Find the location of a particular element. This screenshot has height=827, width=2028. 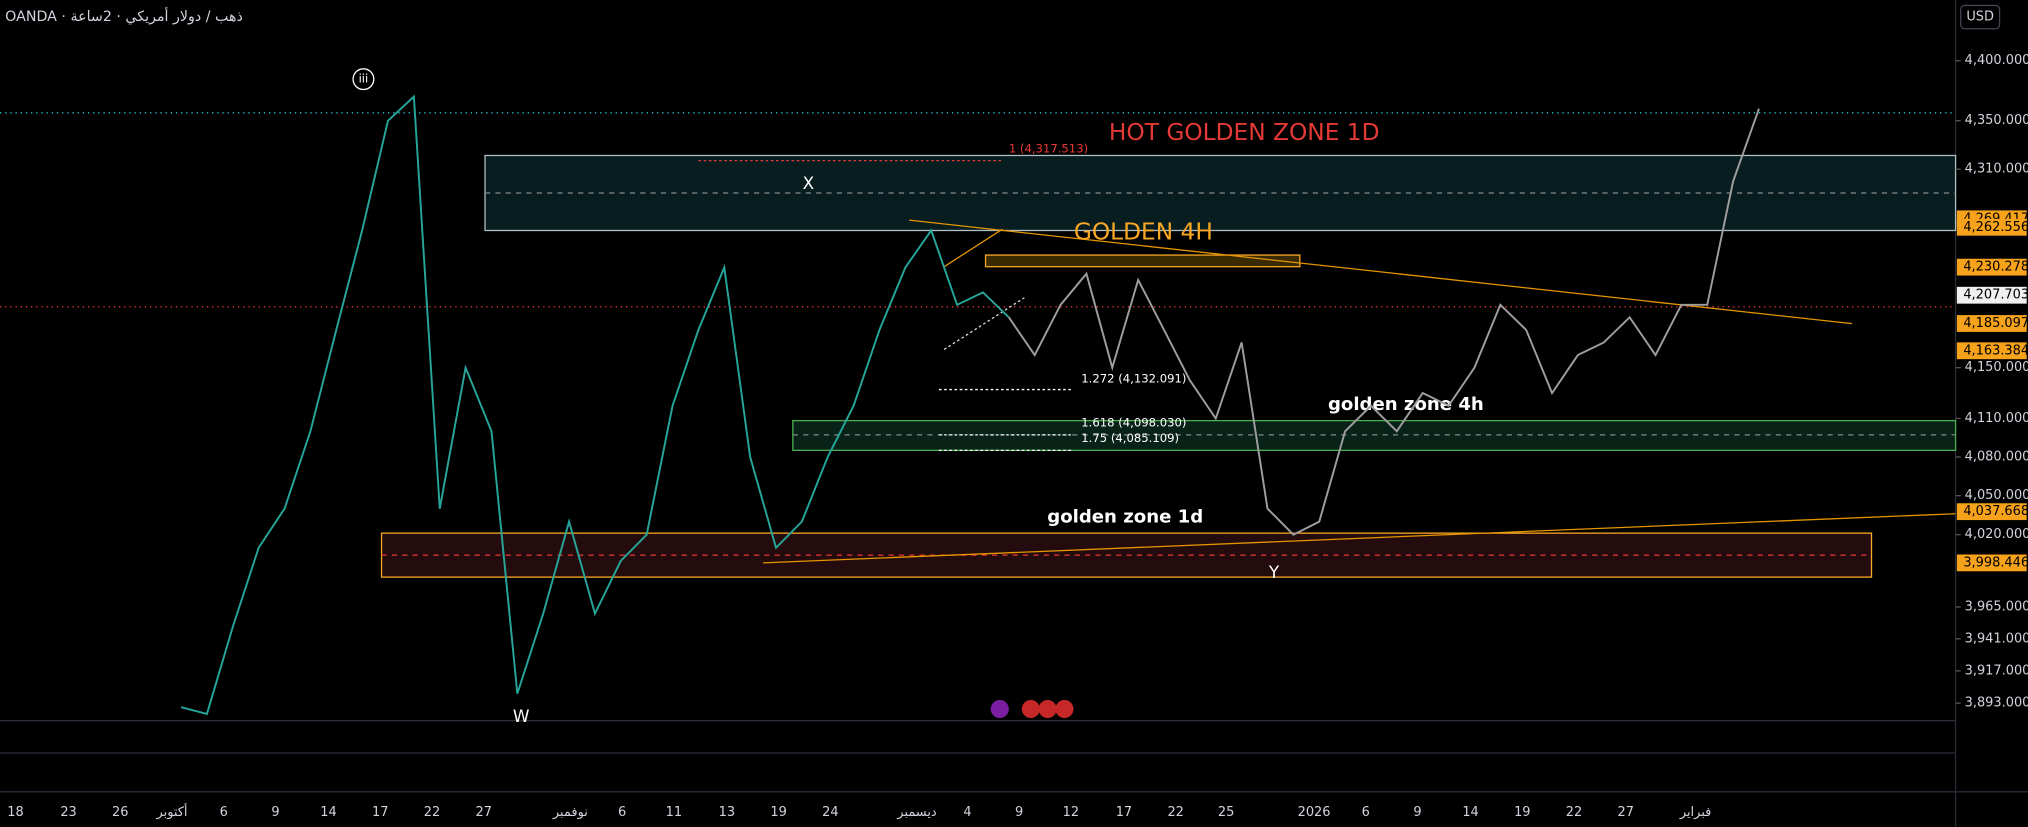

wave-label: iii is located at coordinates (364, 79).